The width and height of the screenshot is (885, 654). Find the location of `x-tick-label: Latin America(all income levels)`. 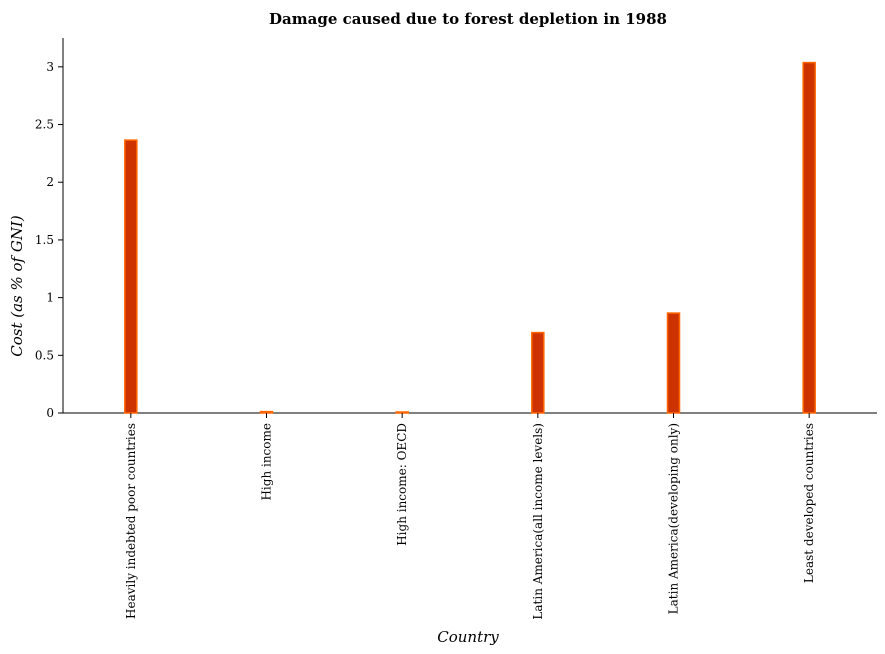

x-tick-label: Latin America(all income levels) is located at coordinates (538, 521).